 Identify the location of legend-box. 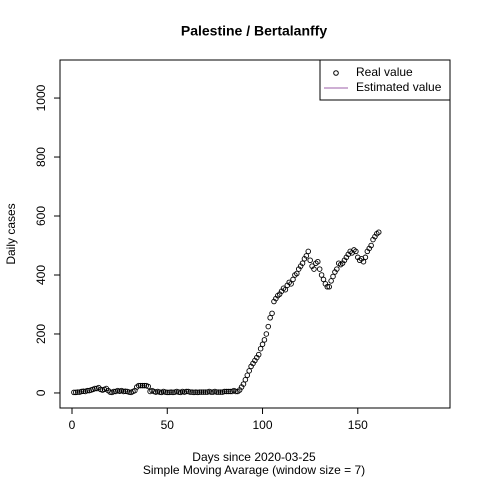
(385, 80).